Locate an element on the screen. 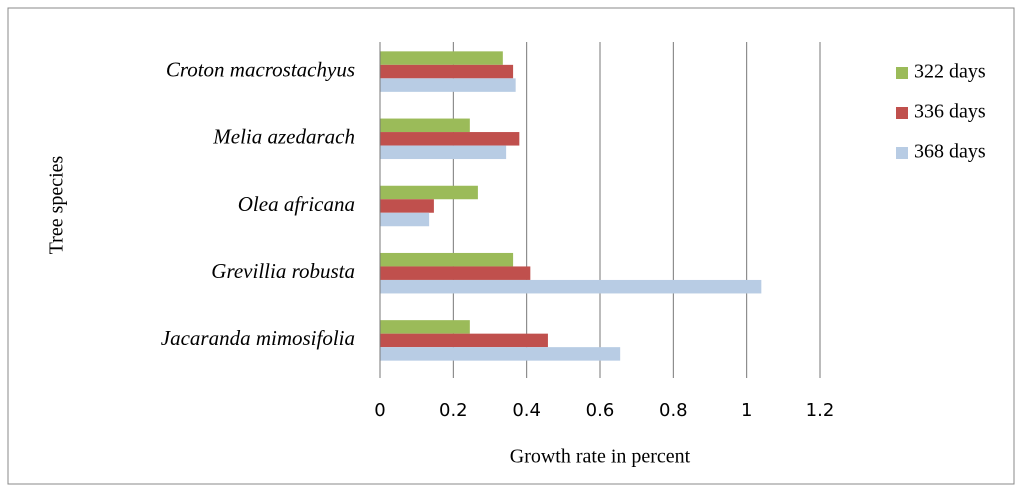  x-tick-label: 0.2 is located at coordinates (453, 410).